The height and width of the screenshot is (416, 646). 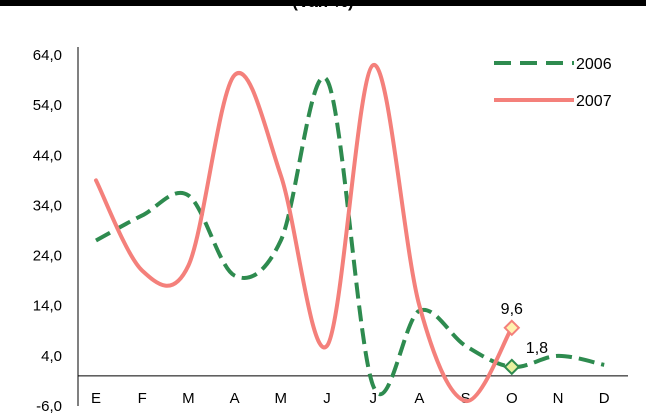 What do you see at coordinates (512, 398) in the screenshot?
I see `x-tick-label: O` at bounding box center [512, 398].